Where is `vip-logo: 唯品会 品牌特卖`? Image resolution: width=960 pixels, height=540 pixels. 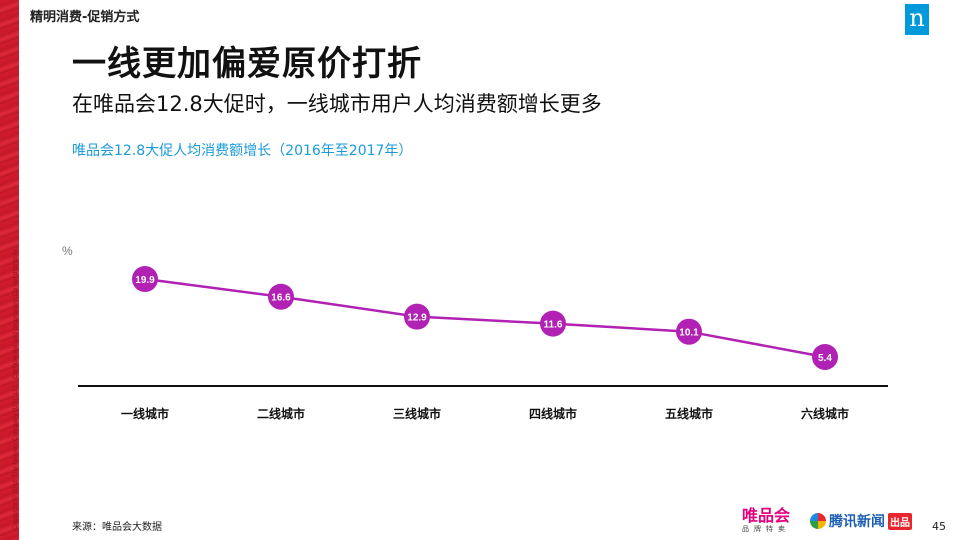
vip-logo: 唯品会 品牌特卖 is located at coordinates (774, 523).